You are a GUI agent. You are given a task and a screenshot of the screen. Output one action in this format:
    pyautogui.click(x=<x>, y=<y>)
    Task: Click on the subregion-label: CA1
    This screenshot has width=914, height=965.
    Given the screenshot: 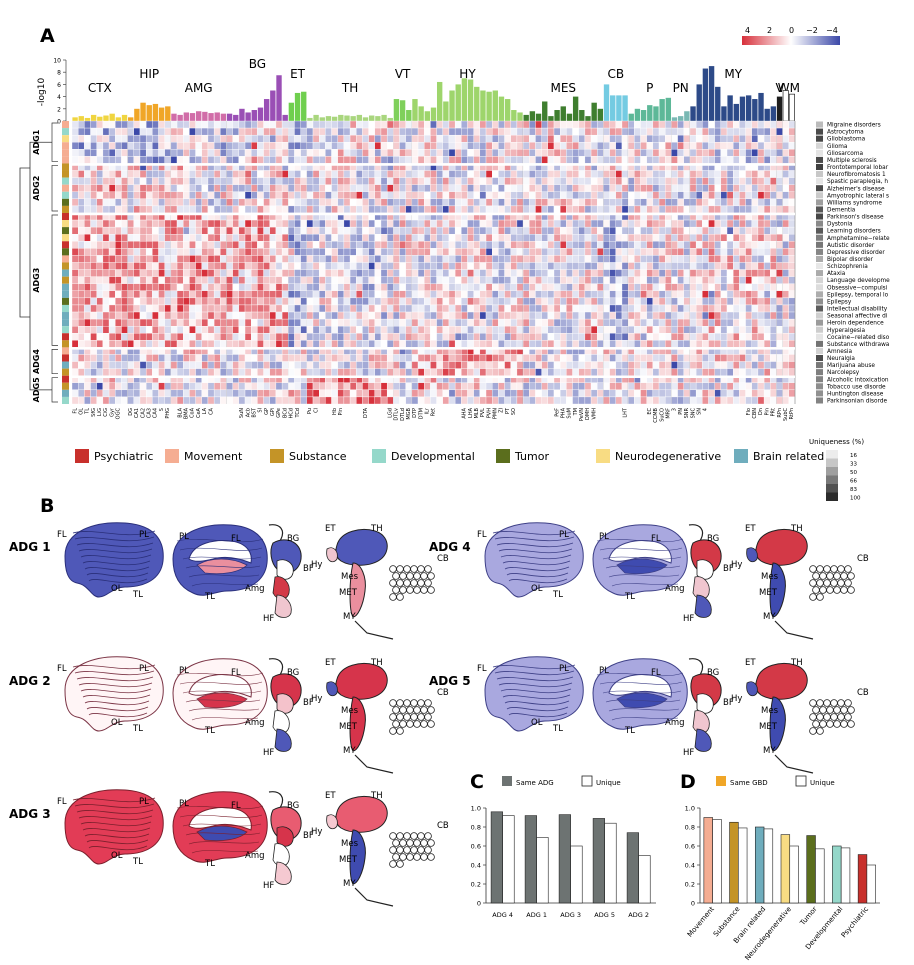 What is the action you would take?
    pyautogui.click(x=137, y=413)
    